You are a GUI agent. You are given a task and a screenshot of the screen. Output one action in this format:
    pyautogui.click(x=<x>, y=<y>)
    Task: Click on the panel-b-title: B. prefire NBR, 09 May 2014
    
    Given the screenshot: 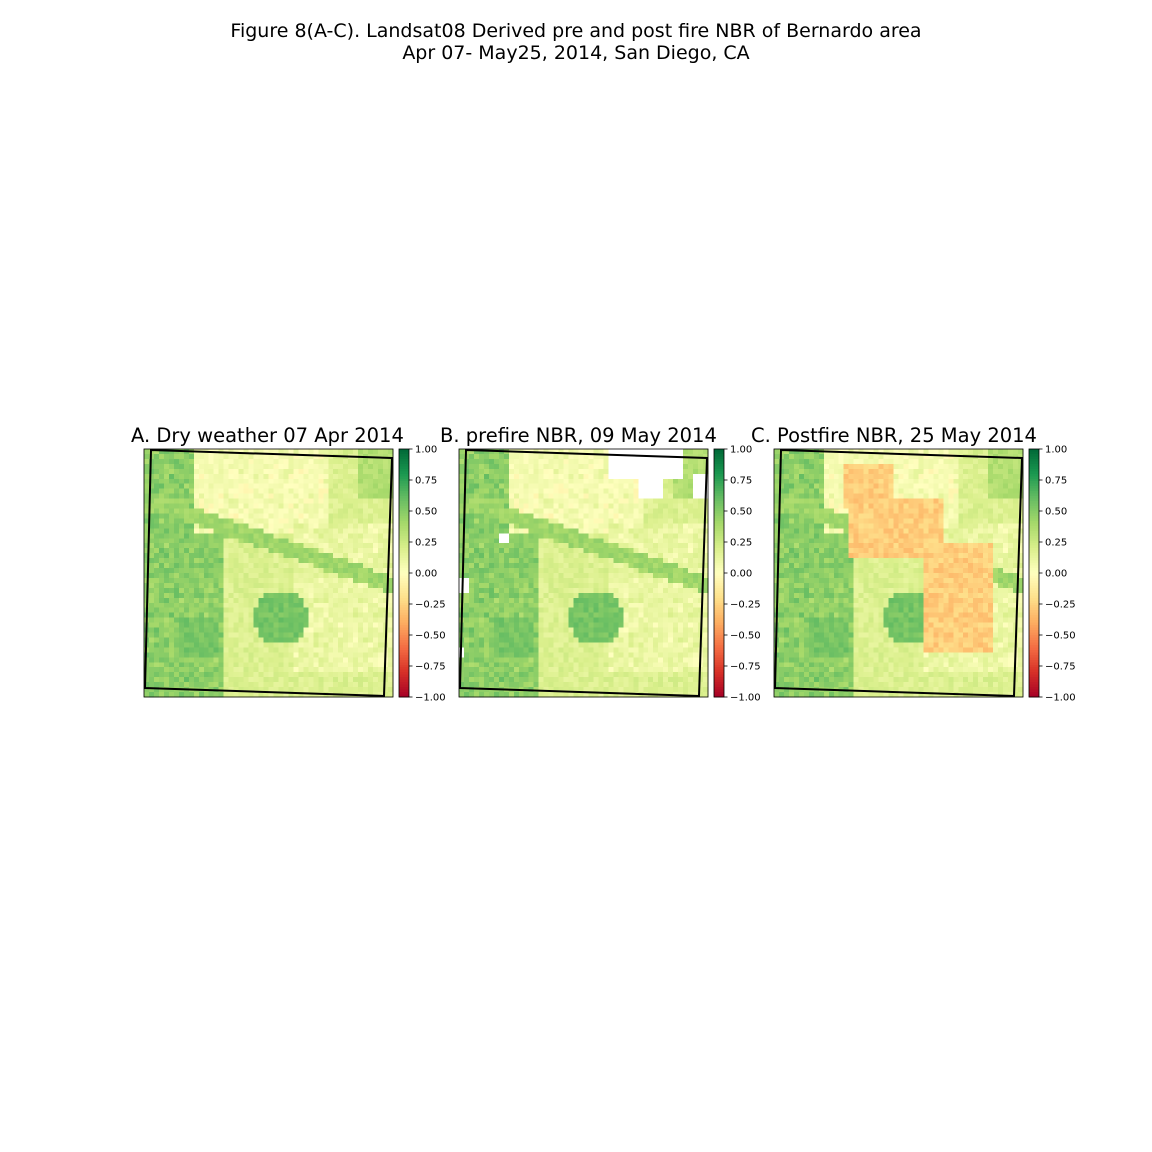 What is the action you would take?
    pyautogui.click(x=578, y=435)
    